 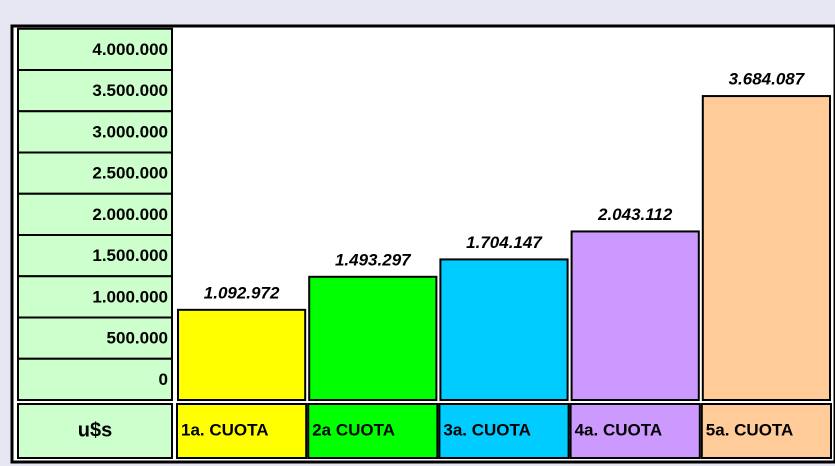 I want to click on y-tick-label: 1.500.000, so click(x=130, y=255).